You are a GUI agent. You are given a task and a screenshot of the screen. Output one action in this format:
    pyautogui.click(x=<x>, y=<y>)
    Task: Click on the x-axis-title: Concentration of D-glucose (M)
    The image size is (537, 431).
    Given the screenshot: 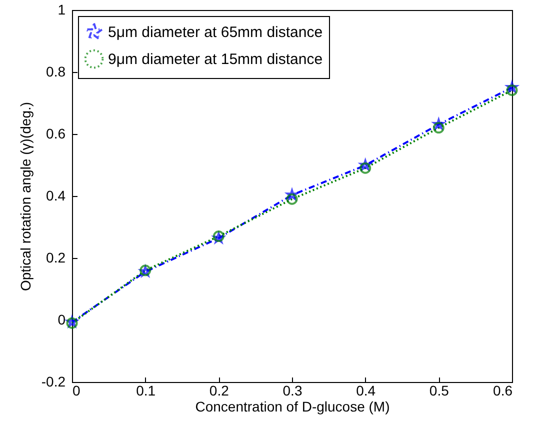 What is the action you would take?
    pyautogui.click(x=292, y=406)
    